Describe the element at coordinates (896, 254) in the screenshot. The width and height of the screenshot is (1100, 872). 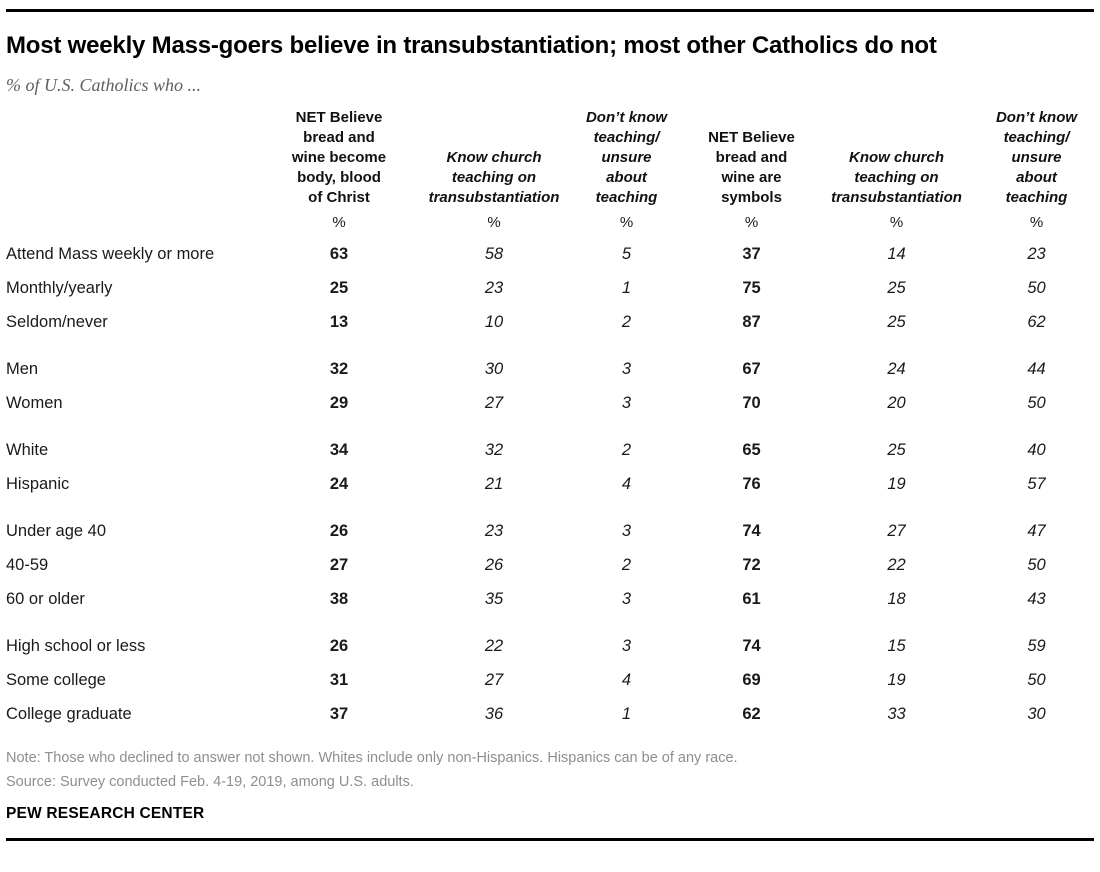
I see `cell-value: 14` at that location.